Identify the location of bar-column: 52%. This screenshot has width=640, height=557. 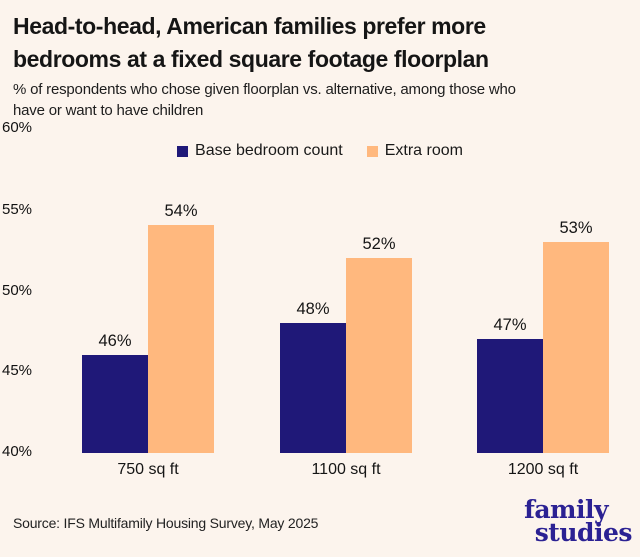
(379, 344).